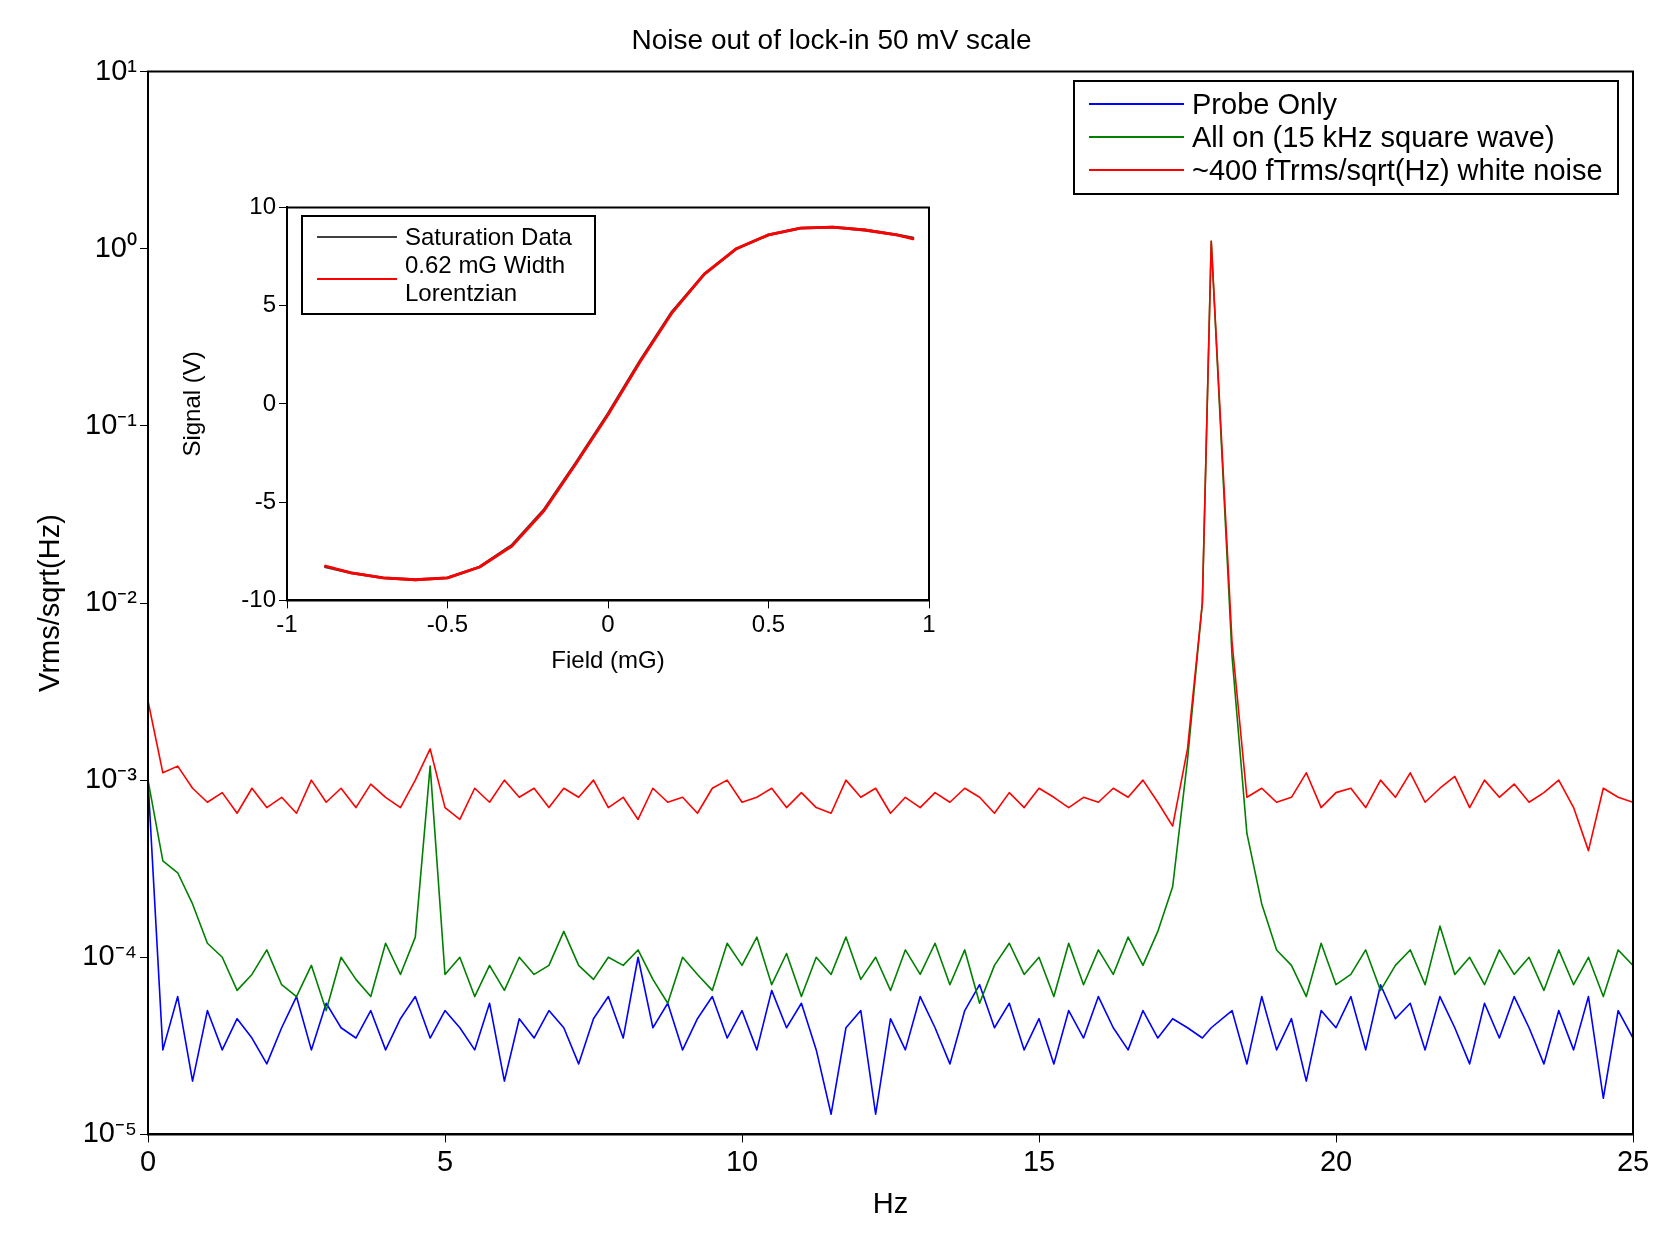 The image size is (1673, 1236). What do you see at coordinates (608, 624) in the screenshot?
I see `x-tick-label: 0` at bounding box center [608, 624].